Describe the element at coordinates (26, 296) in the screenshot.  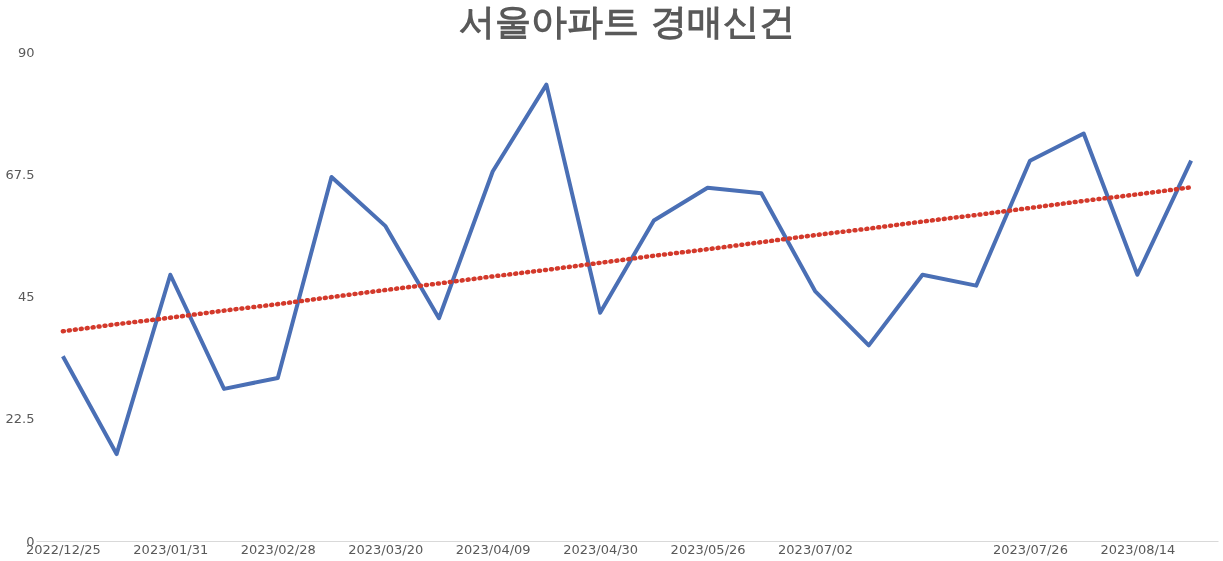
I see `y-tick-label: 45` at that location.